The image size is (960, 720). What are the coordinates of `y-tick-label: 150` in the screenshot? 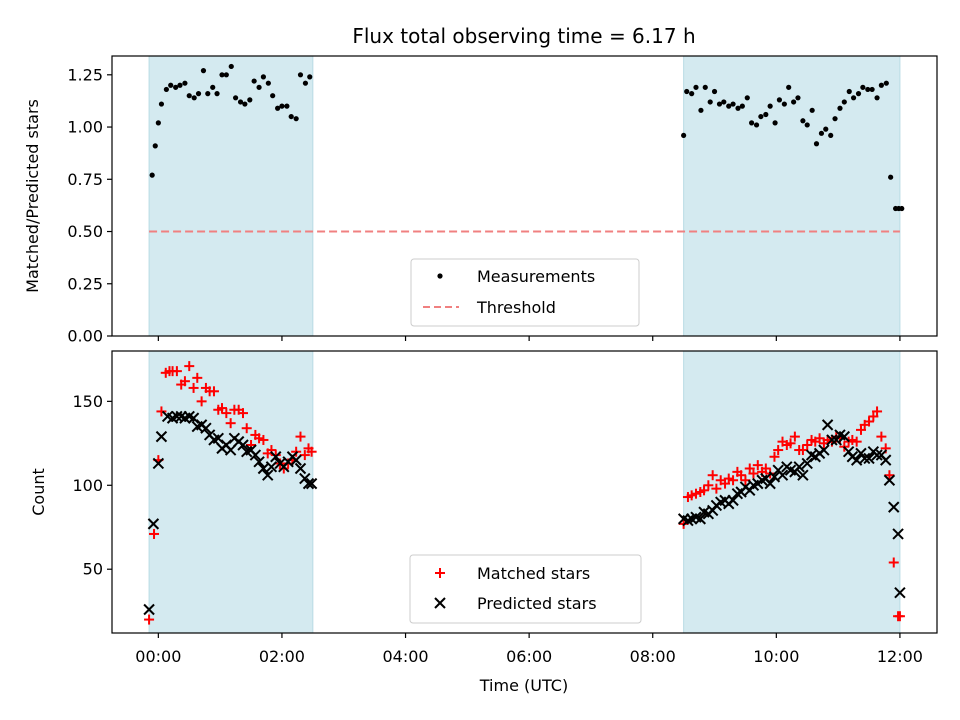 It's located at (87, 401).